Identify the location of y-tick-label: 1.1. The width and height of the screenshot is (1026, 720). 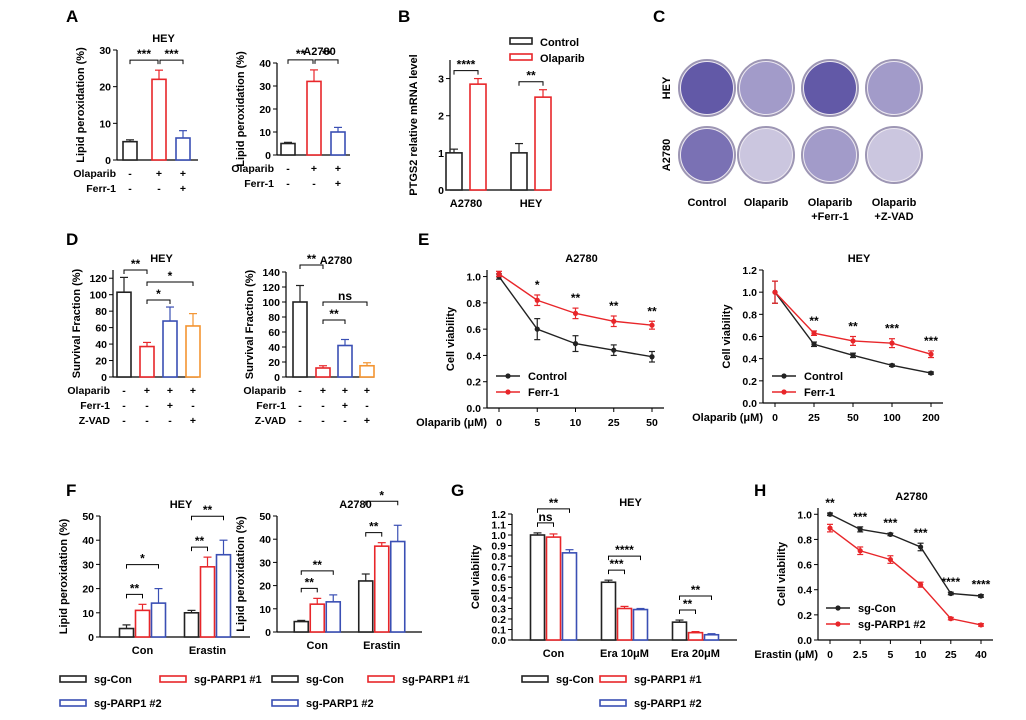
(498, 526).